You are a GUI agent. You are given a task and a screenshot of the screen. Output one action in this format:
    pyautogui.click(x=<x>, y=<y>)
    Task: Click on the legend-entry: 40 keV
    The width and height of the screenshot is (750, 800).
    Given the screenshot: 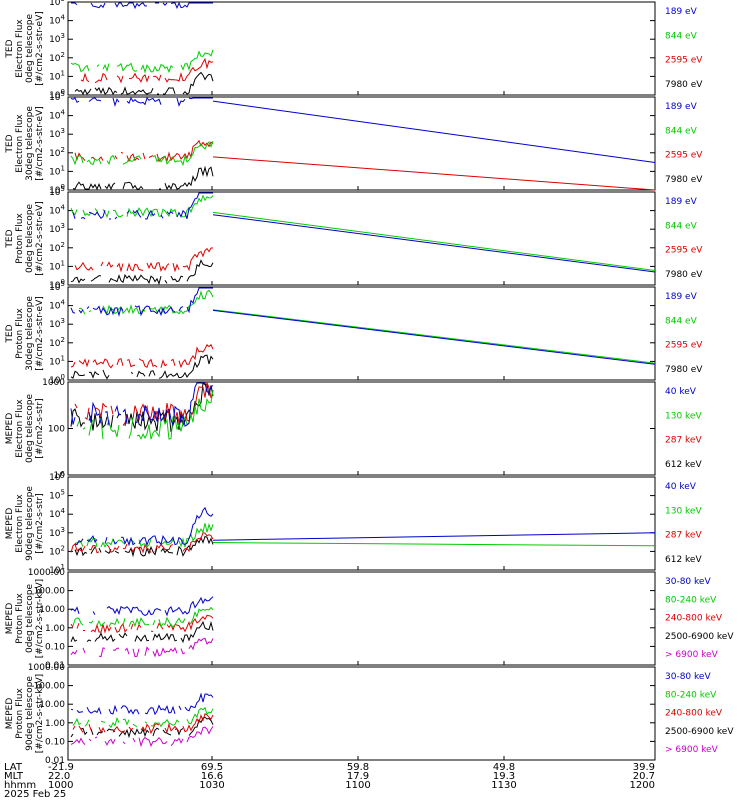 What is the action you would take?
    pyautogui.click(x=681, y=487)
    